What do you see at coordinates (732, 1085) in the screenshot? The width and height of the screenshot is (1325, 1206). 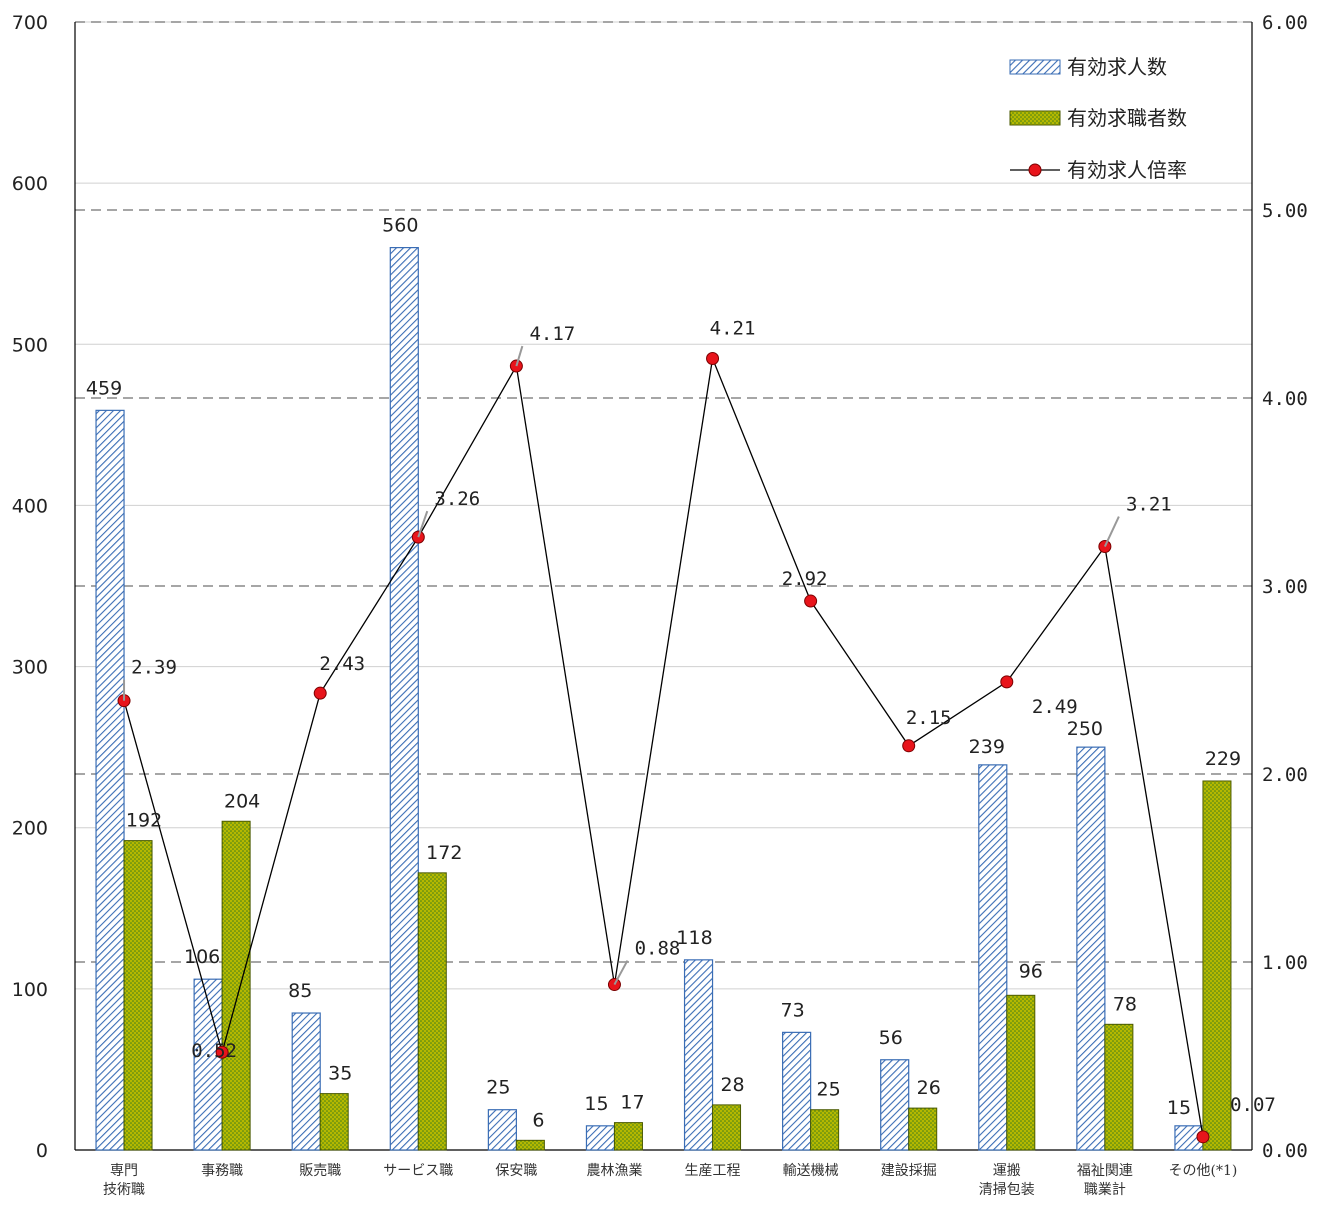 I see `bar-label-job-seekers: 28` at bounding box center [732, 1085].